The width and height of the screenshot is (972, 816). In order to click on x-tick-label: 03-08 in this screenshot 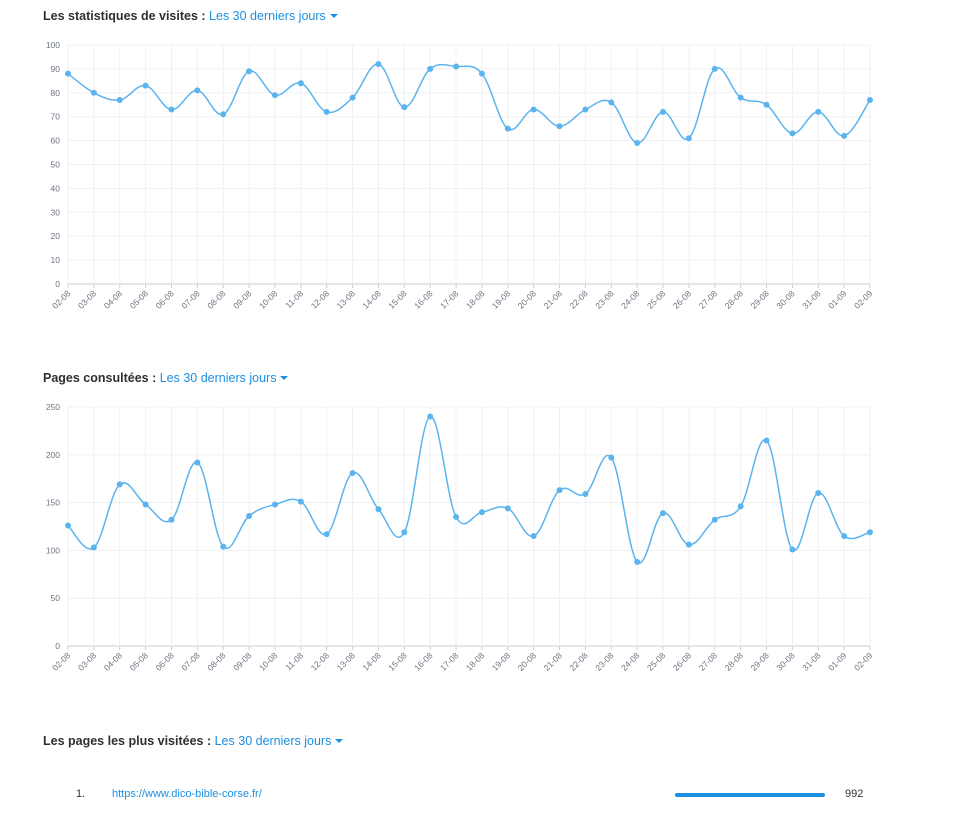, I will do `click(87, 299)`.